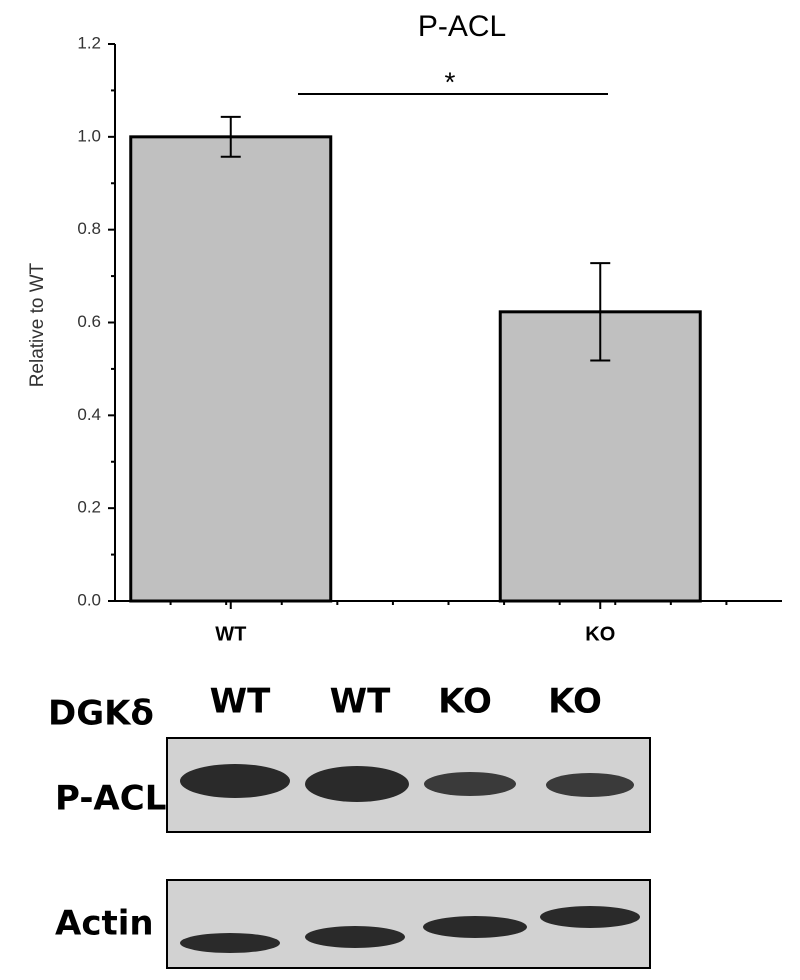  What do you see at coordinates (101, 714) in the screenshot?
I see `blot-header: DGKδ` at bounding box center [101, 714].